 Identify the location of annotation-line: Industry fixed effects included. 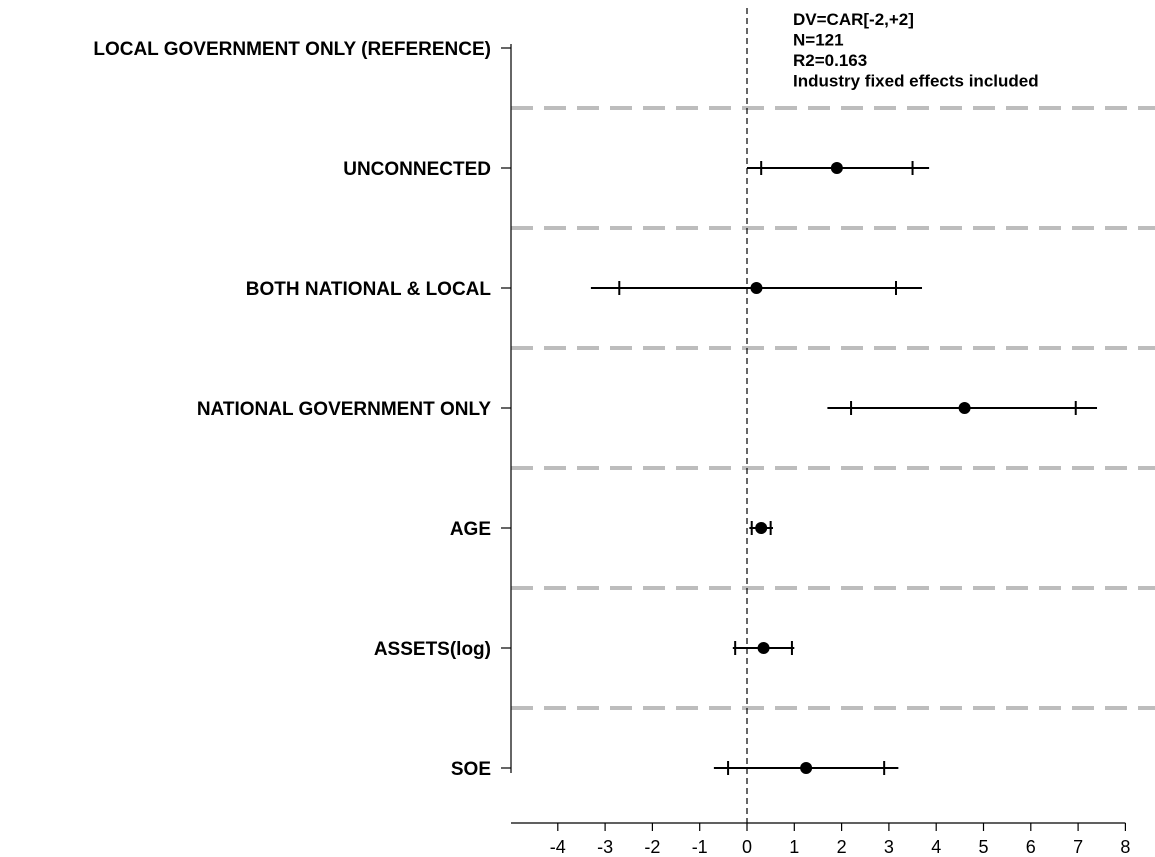
(916, 81).